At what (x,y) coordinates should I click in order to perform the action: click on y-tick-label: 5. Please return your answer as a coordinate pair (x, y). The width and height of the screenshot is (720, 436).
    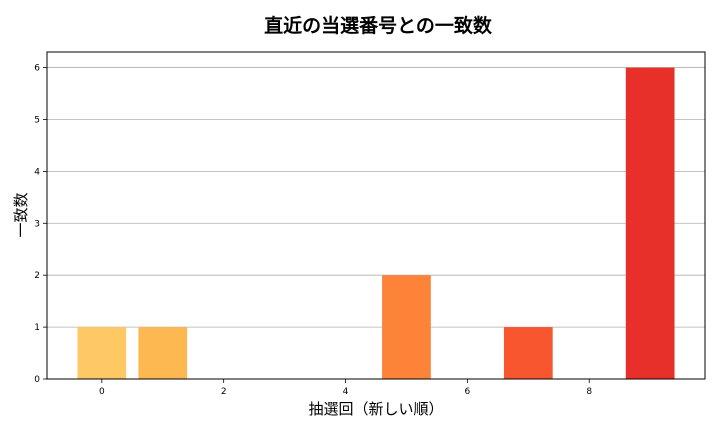
    Looking at the image, I should click on (37, 120).